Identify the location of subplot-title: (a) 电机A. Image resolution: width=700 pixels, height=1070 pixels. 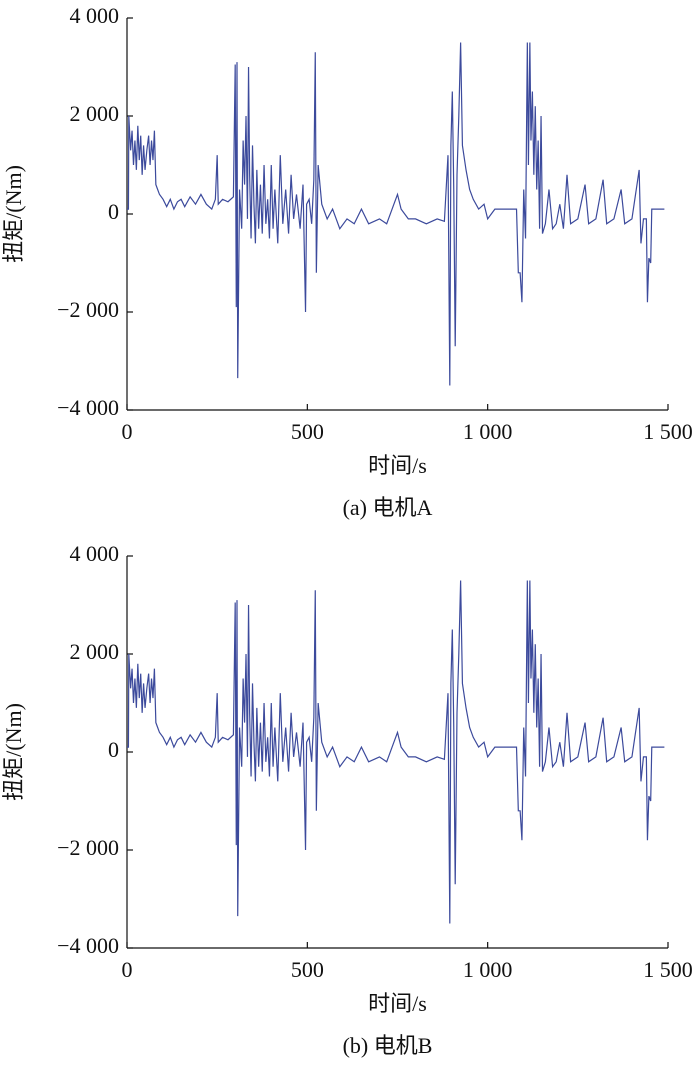
(388, 507).